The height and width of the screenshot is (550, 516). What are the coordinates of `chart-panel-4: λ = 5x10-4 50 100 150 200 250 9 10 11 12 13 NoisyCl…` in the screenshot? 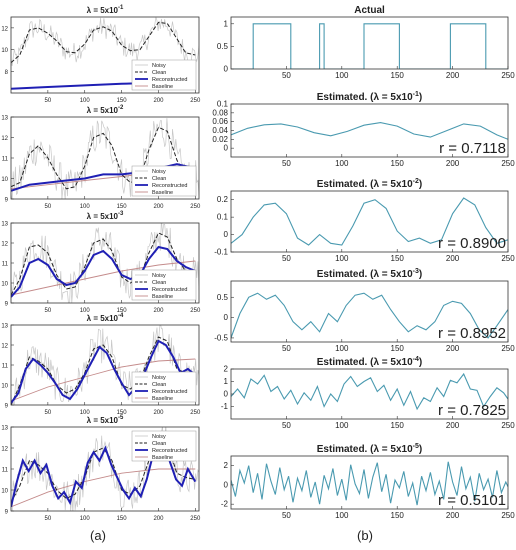 It's located at (101, 364).